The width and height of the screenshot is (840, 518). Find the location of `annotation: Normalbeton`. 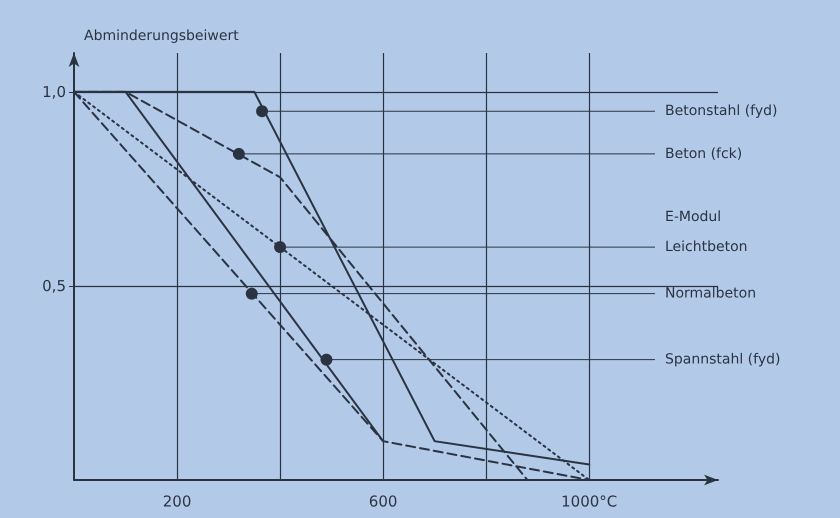

annotation: Normalbeton is located at coordinates (710, 294).